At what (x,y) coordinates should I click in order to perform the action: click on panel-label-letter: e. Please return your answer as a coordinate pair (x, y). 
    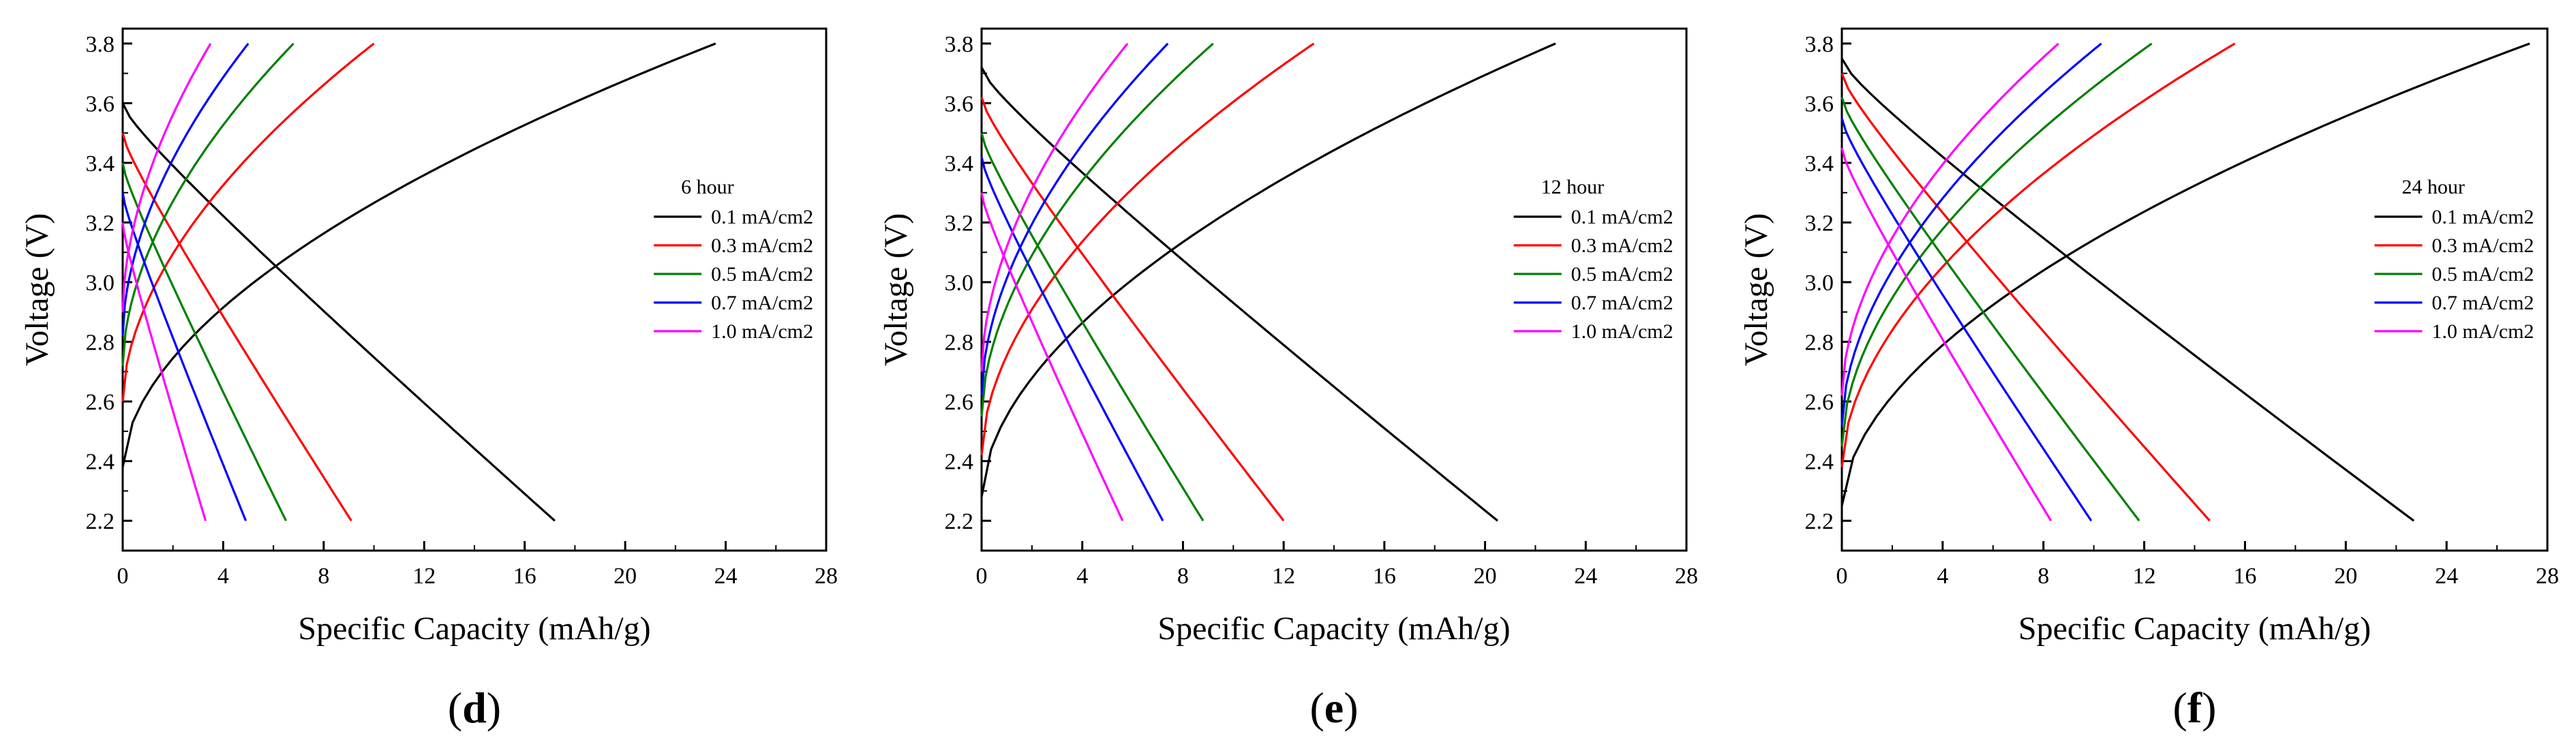
    Looking at the image, I should click on (1334, 708).